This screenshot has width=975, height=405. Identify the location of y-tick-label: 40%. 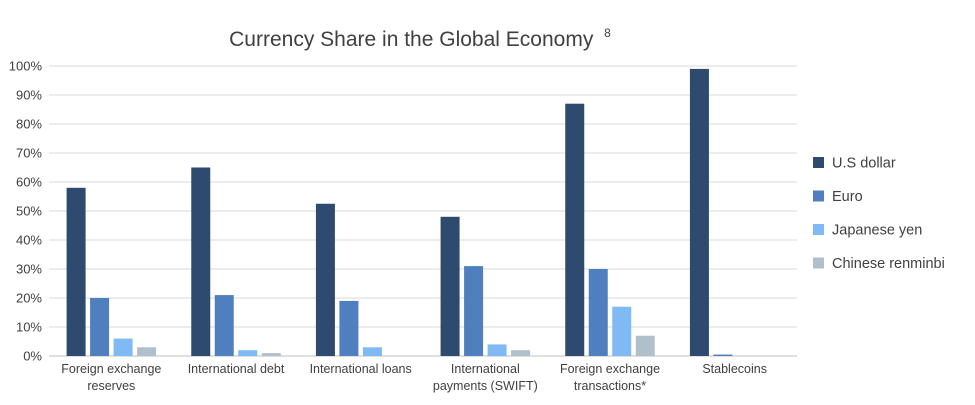
(29, 240).